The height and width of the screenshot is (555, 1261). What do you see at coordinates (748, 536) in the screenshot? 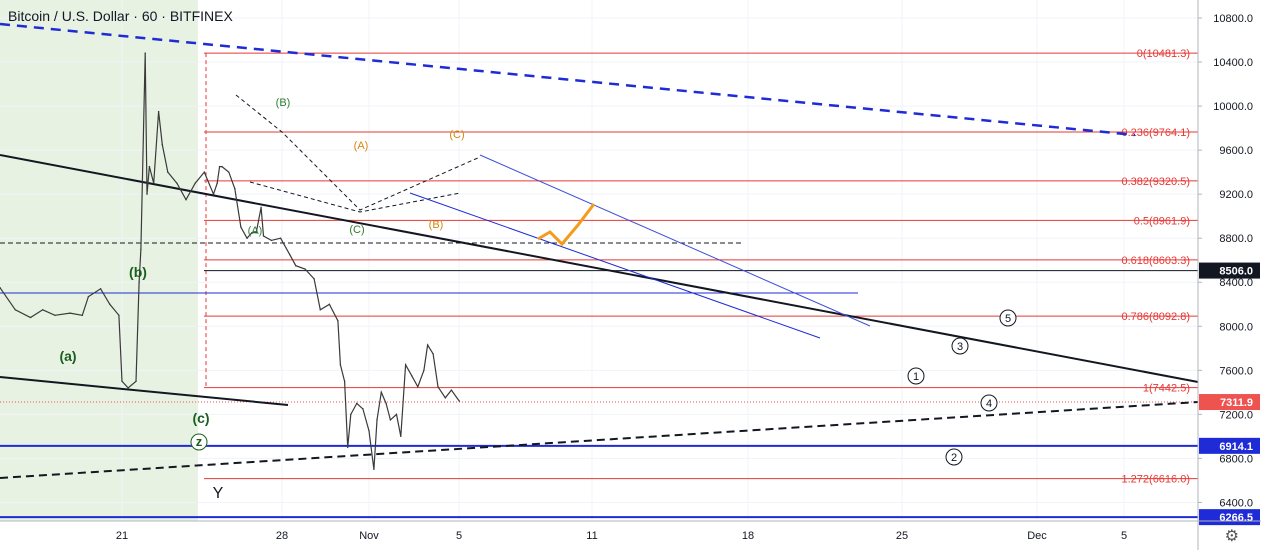
I see `x-tick-label: 18` at bounding box center [748, 536].